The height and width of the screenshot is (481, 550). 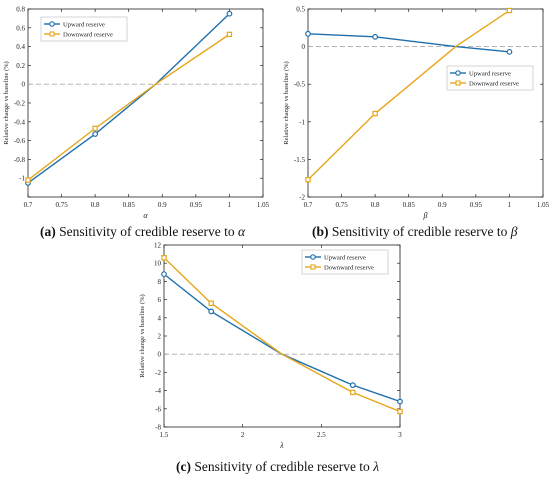 What do you see at coordinates (28, 205) in the screenshot?
I see `chart-a-xtick-label: 0.7` at bounding box center [28, 205].